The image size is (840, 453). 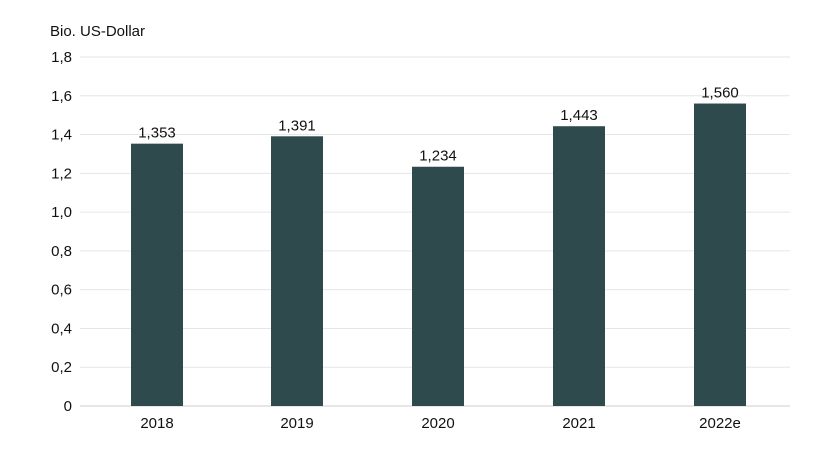 I want to click on y-axis-ticks: 0 0,2 0,4 0,6 0,8 1,0 1,2 1,4 1,6 1,8, so click(x=61, y=232).